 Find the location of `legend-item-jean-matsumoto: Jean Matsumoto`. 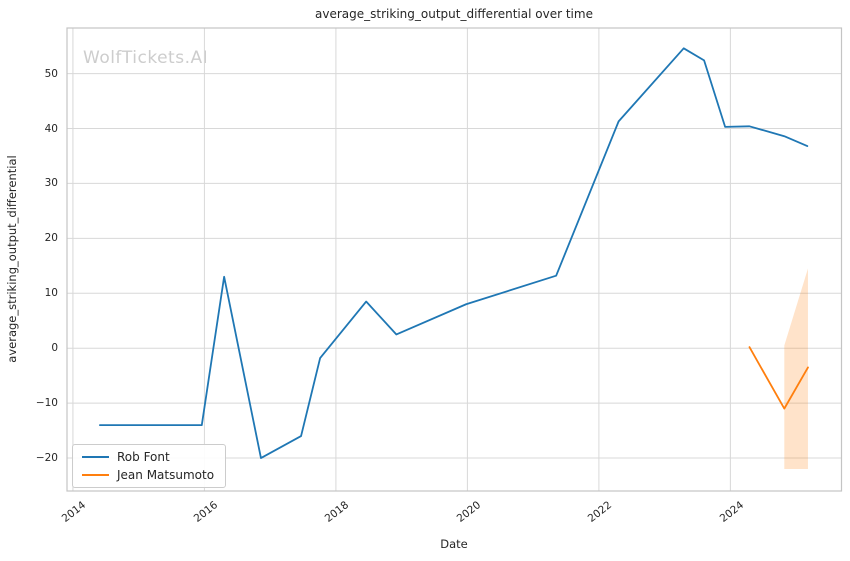

legend-item-jean-matsumoto: Jean Matsumoto is located at coordinates (148, 475).